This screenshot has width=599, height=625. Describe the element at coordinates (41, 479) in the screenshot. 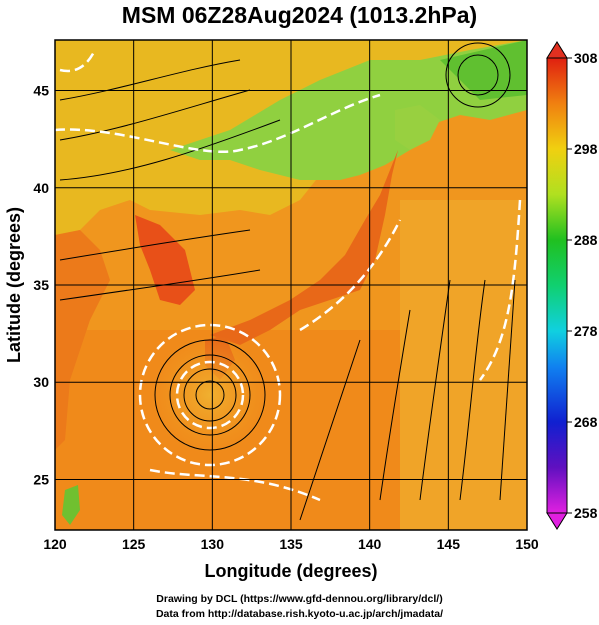

I see `y-tick-label: 25` at that location.